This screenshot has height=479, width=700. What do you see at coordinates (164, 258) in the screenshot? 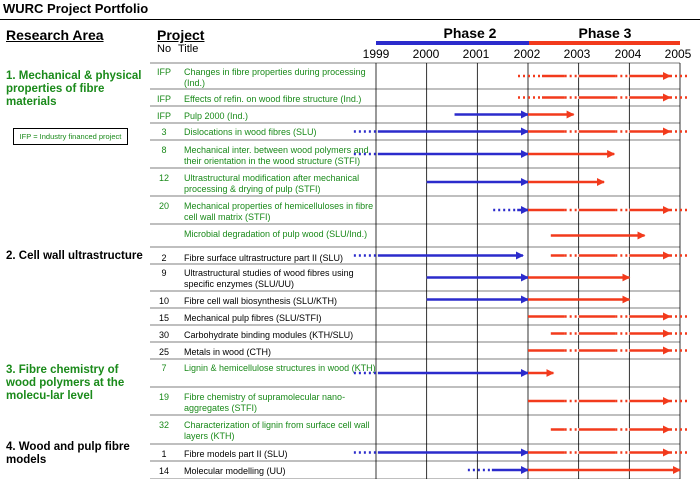
I see `project-no: 2` at bounding box center [164, 258].